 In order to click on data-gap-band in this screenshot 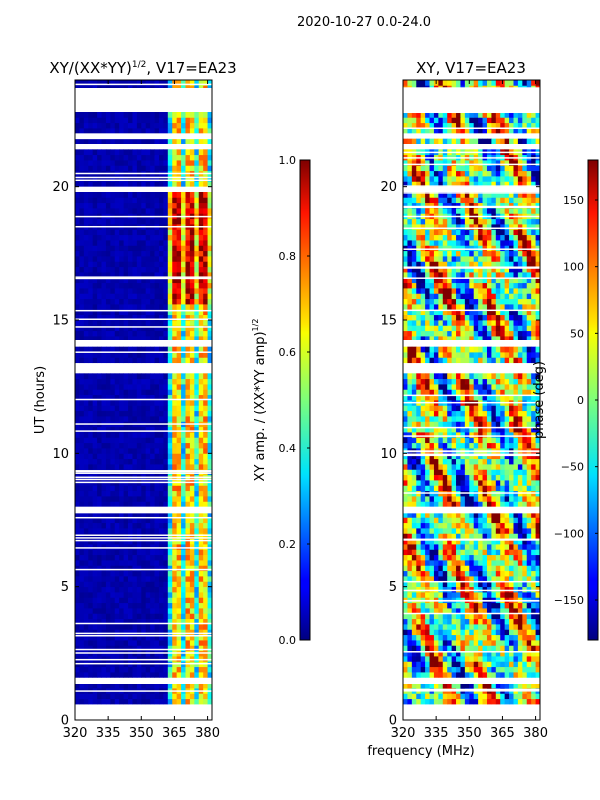, I will do `click(143, 146)`.